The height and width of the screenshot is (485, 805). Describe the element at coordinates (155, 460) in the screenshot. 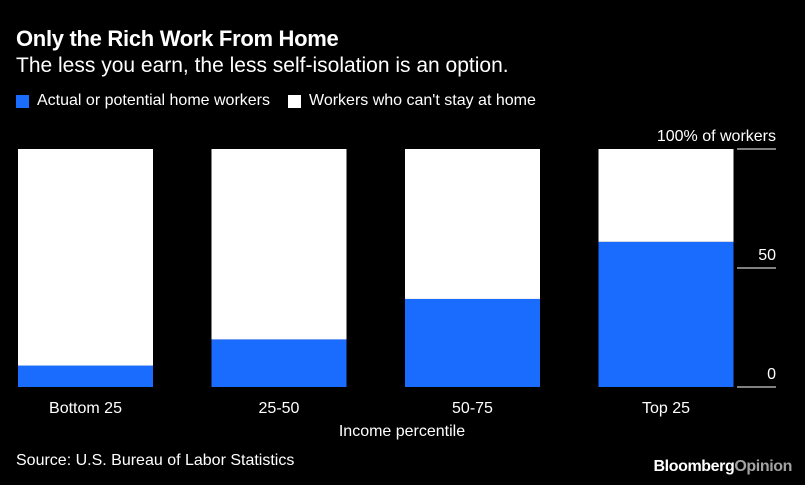

I see `source-note: Source: U.S. Bureau of Labor Statistics` at that location.